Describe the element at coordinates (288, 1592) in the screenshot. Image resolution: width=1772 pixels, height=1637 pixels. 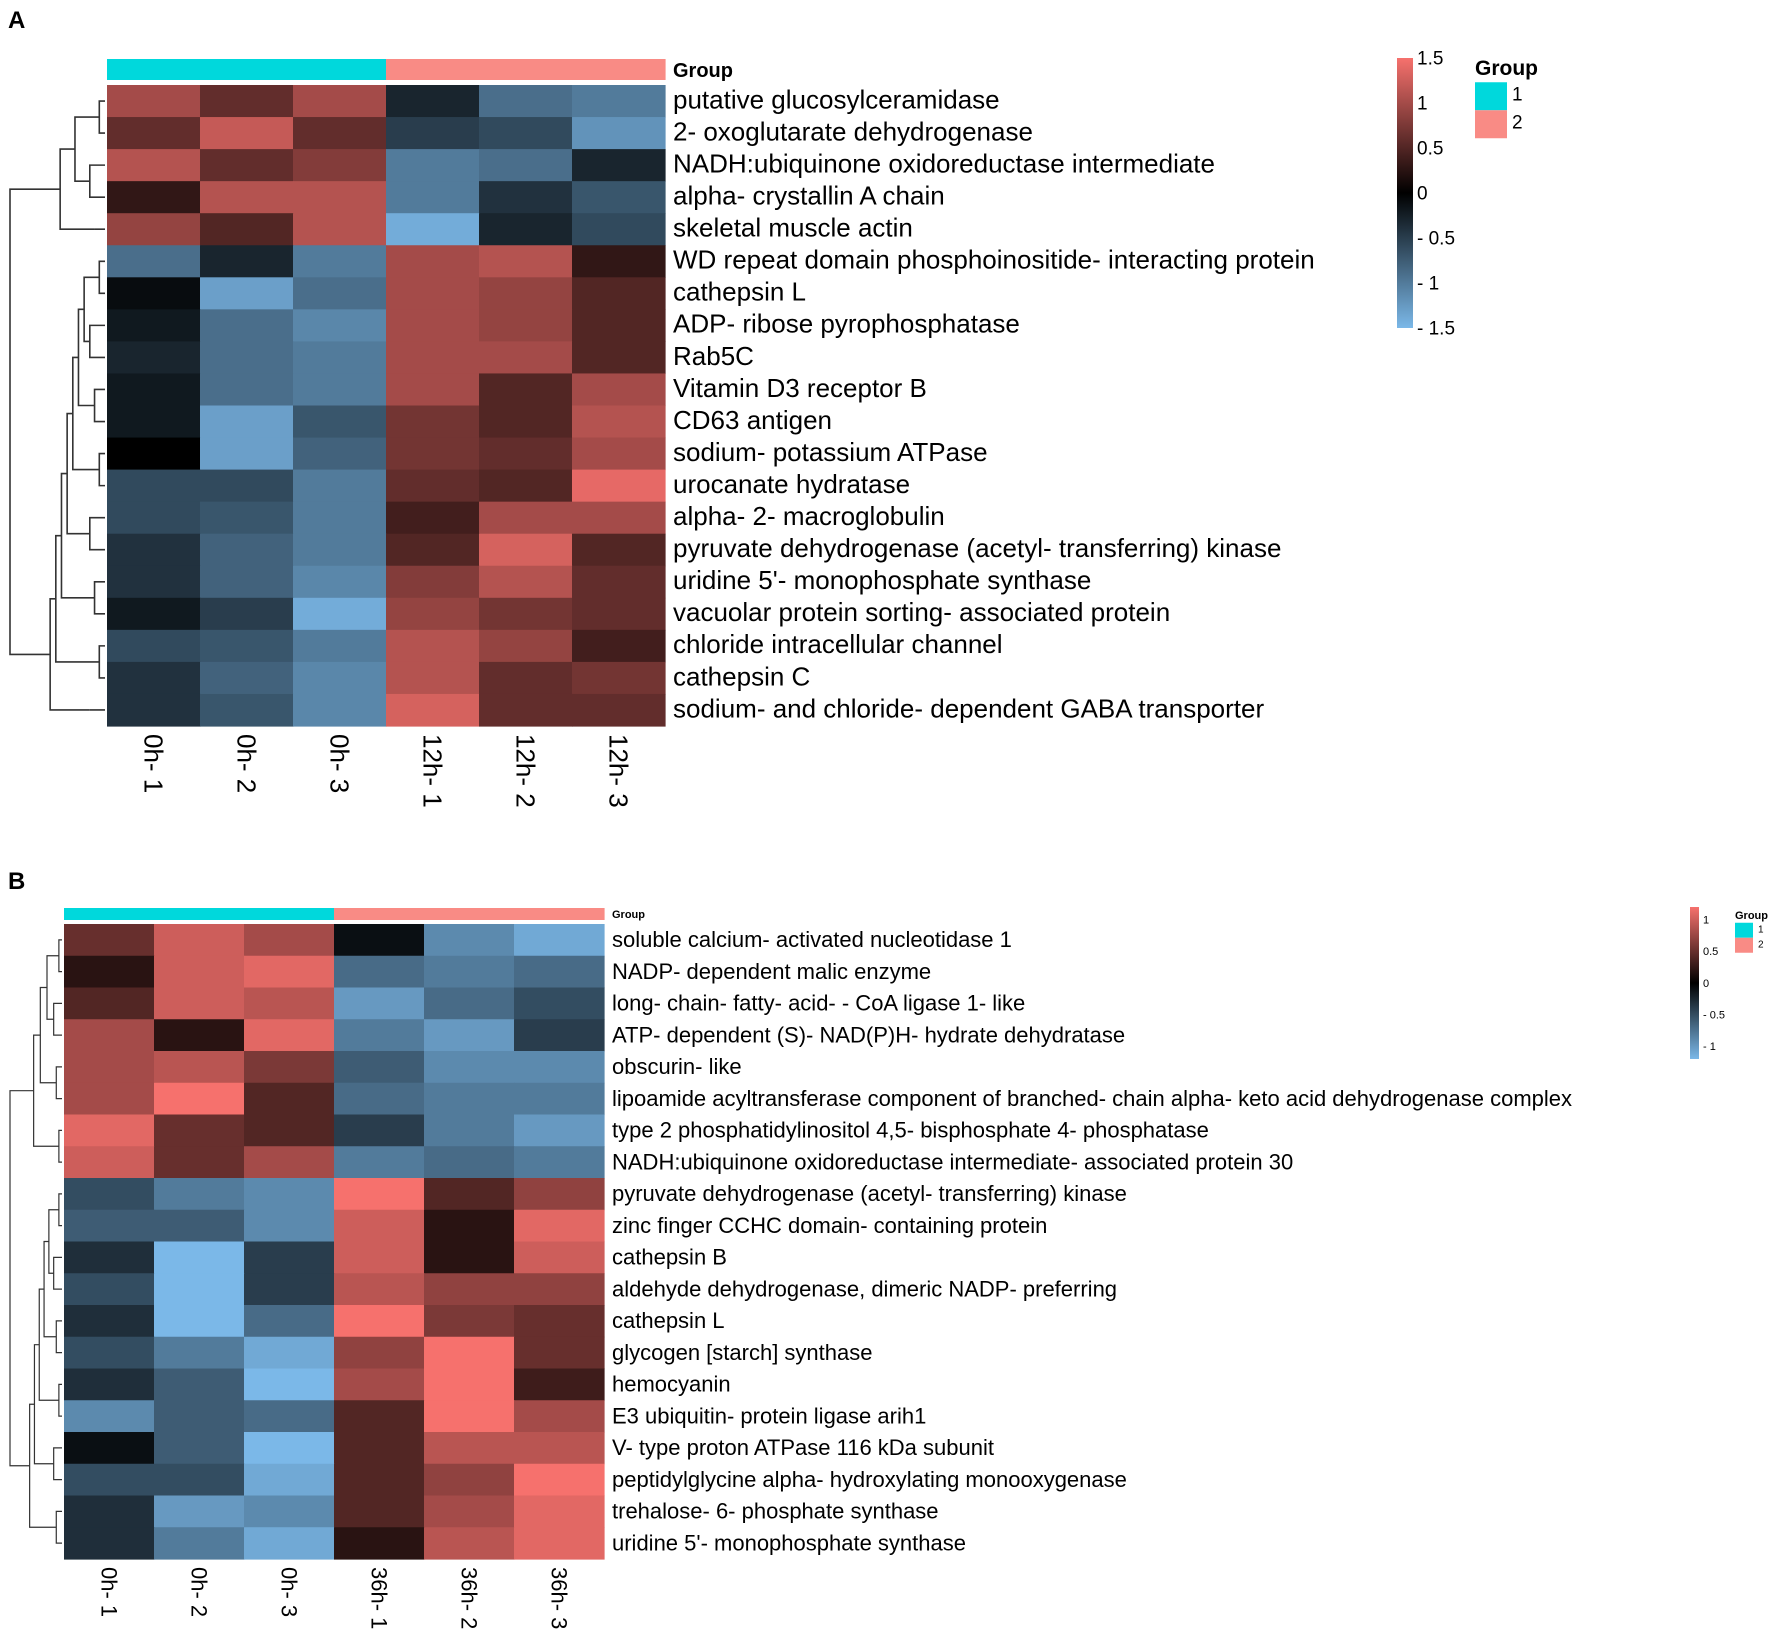
I see `column-label: 0h- 3` at that location.